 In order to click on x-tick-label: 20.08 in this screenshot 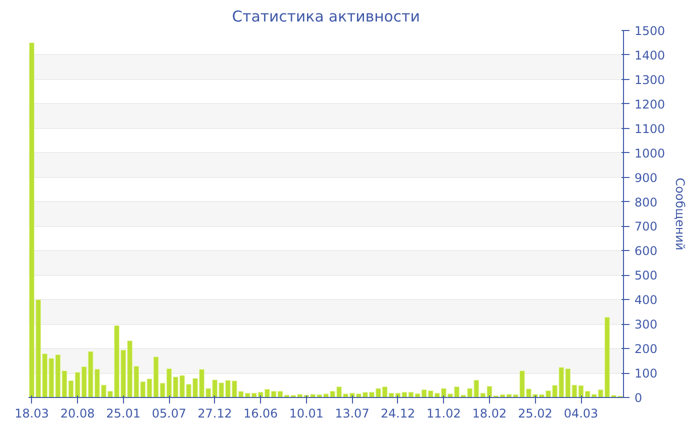, I will do `click(77, 413)`.